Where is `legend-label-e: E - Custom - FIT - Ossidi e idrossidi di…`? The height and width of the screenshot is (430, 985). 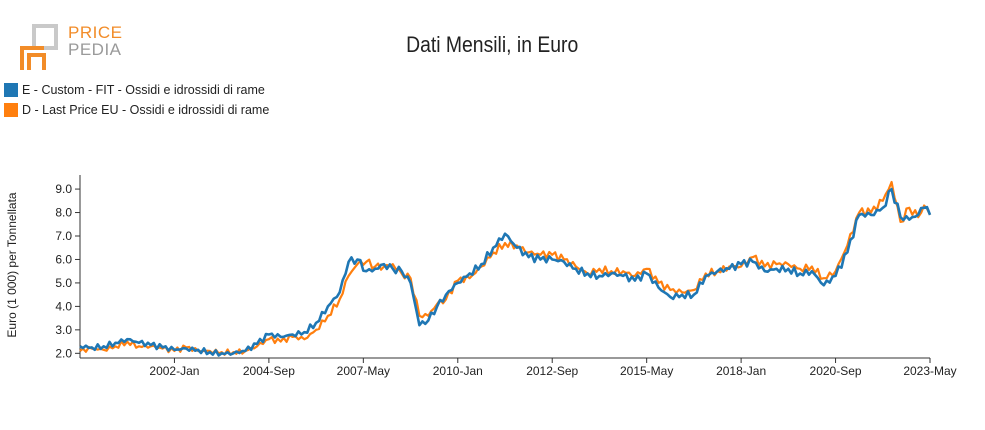
legend-label-e: E - Custom - FIT - Ossidi e idrossidi di… is located at coordinates (143, 90).